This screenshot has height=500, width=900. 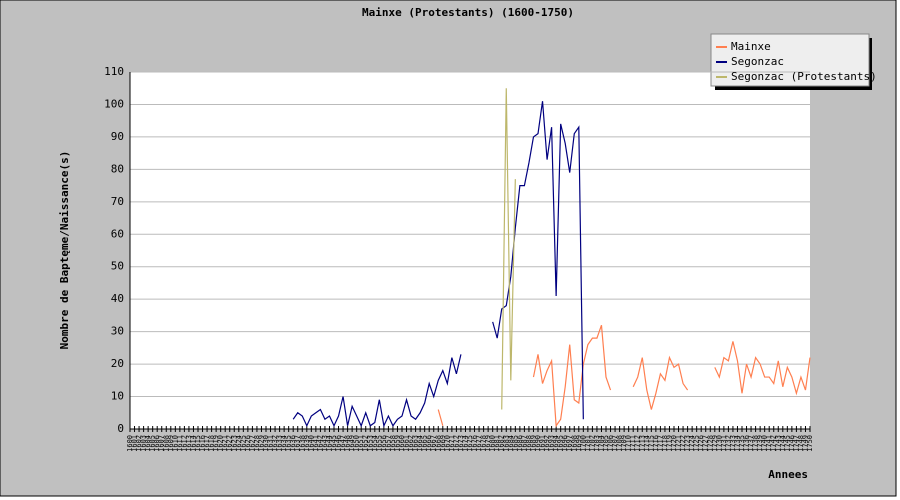 I want to click on x-tick-label: 1742, so click(x=774, y=443).